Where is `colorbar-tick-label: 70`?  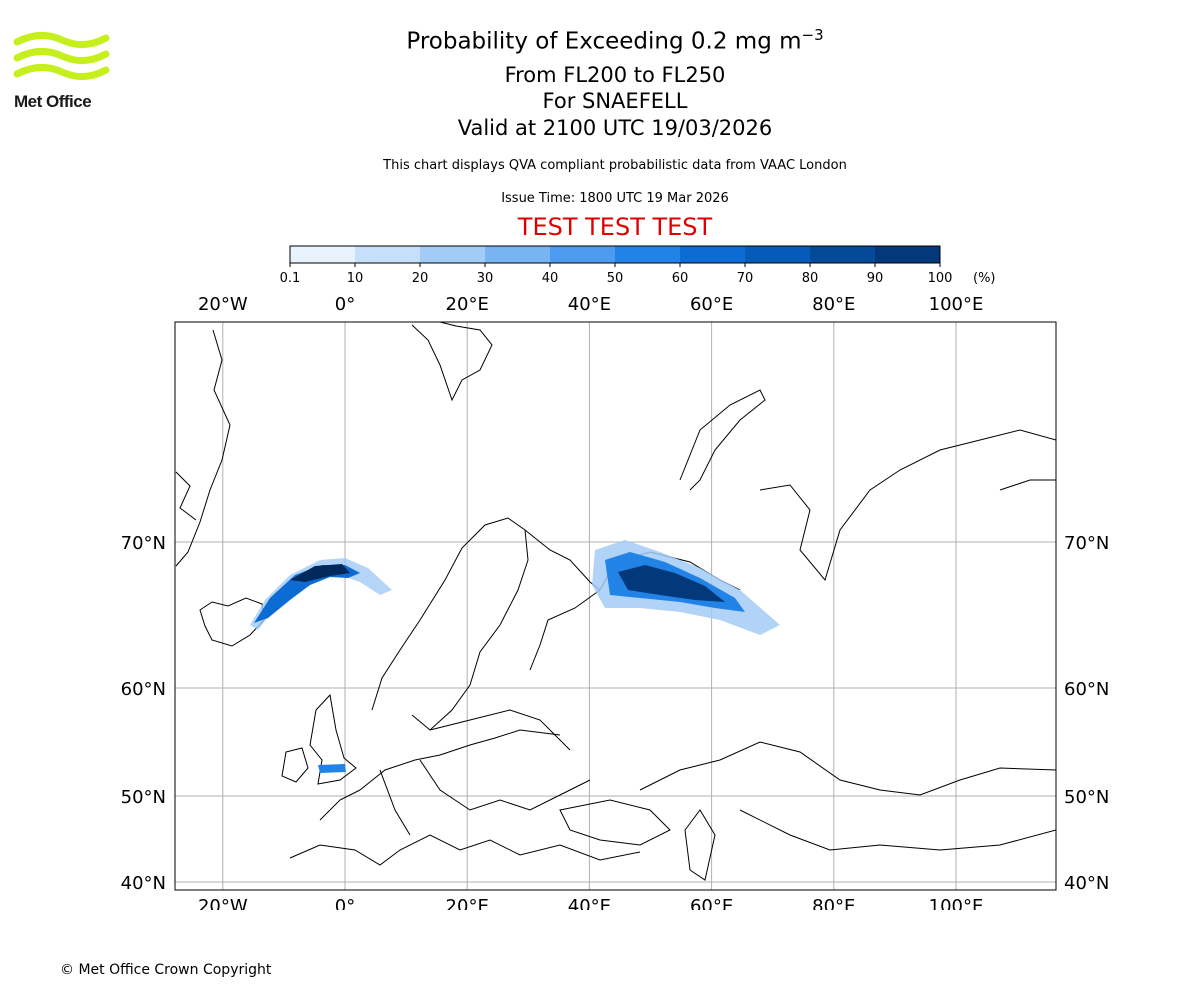 colorbar-tick-label: 70 is located at coordinates (745, 278).